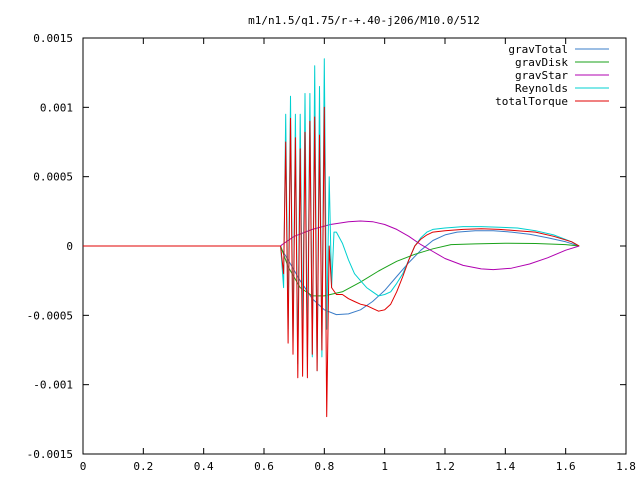 The height and width of the screenshot is (480, 640). What do you see at coordinates (324, 466) in the screenshot?
I see `x-tick-label: 0.8` at bounding box center [324, 466].